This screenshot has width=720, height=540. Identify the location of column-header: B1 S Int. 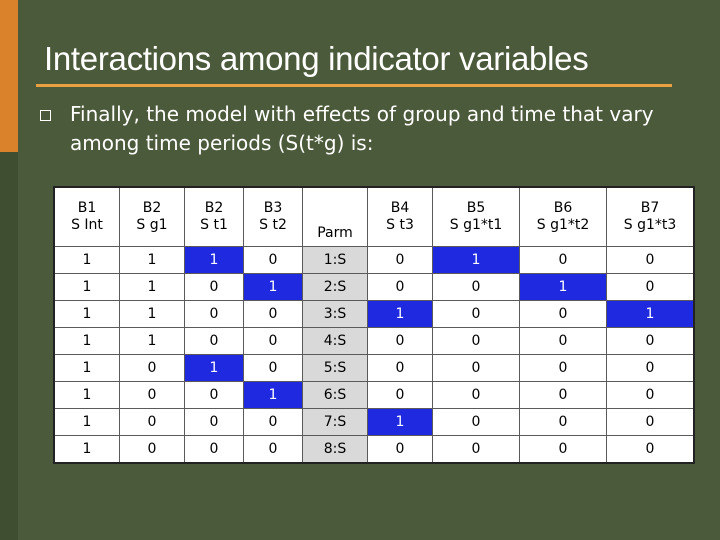
(86, 216).